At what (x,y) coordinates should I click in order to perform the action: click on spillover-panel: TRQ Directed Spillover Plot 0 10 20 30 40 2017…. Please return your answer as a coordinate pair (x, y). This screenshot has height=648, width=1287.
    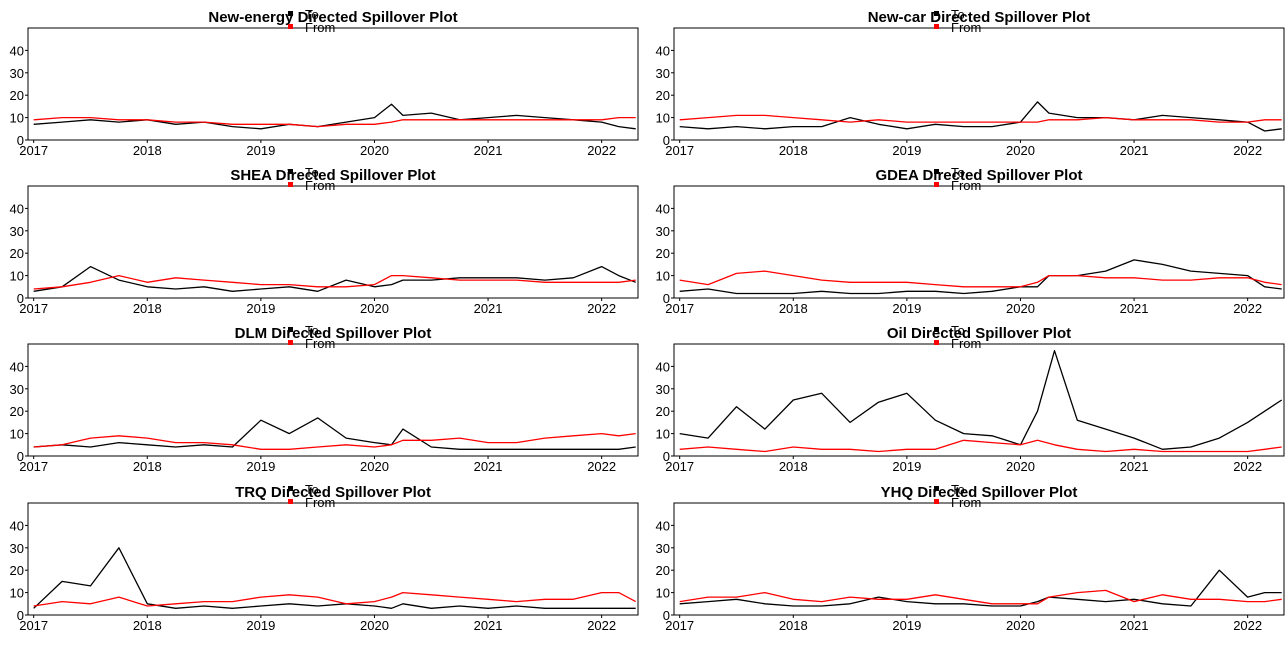
    Looking at the image, I should click on (320, 554).